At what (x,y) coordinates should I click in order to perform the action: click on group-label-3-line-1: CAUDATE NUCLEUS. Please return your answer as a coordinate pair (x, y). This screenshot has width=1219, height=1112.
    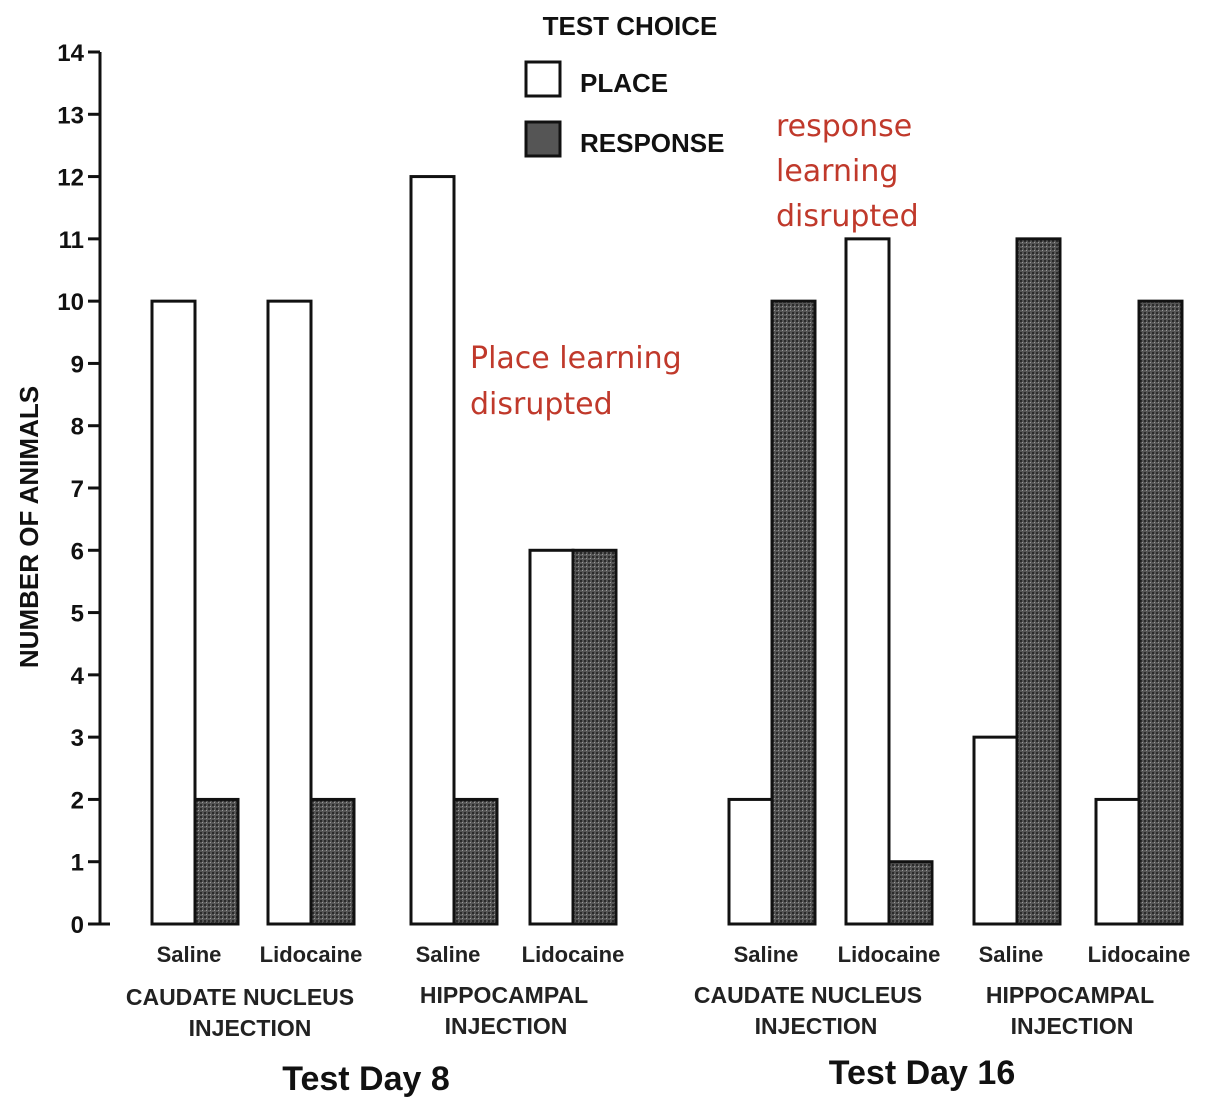
    Looking at the image, I should click on (808, 995).